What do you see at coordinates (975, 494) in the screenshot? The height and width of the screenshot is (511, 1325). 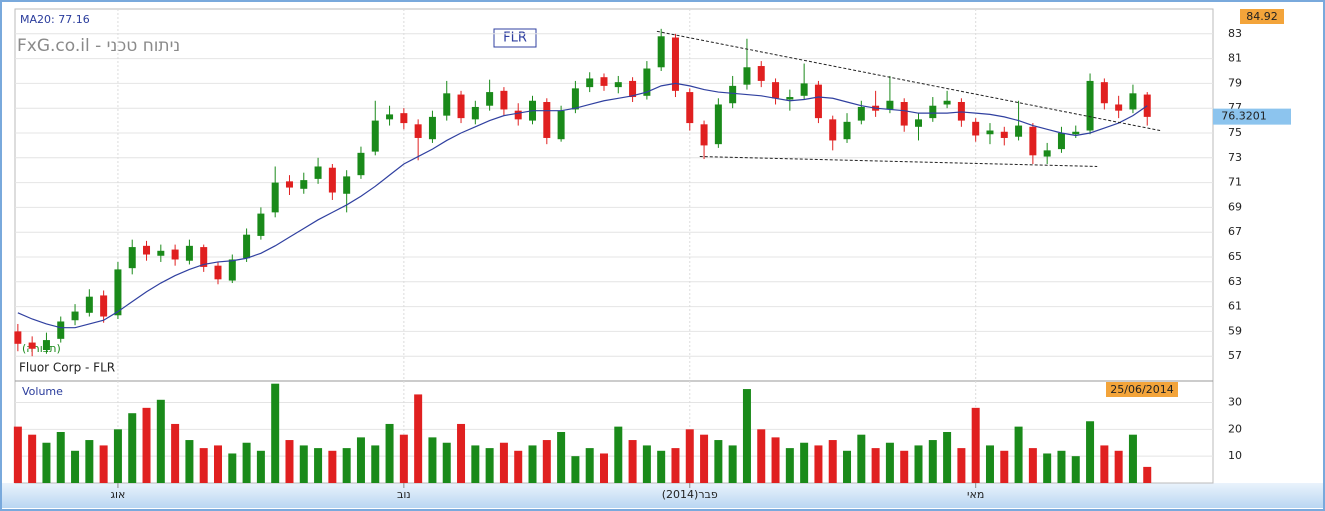 I see `x-tick-label: מאי` at bounding box center [975, 494].